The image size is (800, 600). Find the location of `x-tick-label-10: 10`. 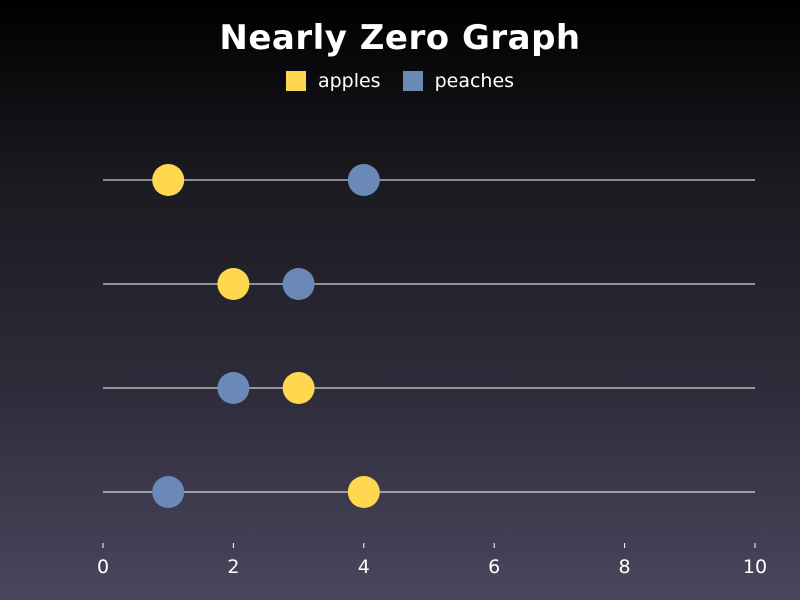

x-tick-label-10: 10 is located at coordinates (755, 567).